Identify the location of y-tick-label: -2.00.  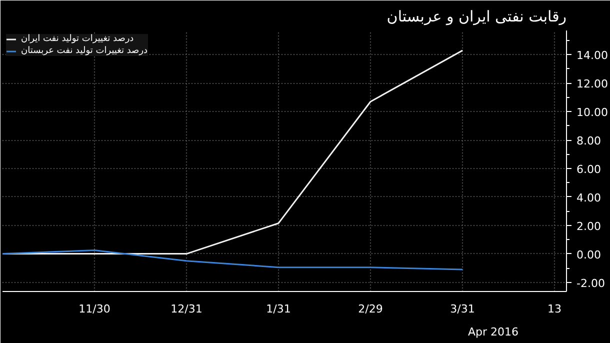
(590, 283).